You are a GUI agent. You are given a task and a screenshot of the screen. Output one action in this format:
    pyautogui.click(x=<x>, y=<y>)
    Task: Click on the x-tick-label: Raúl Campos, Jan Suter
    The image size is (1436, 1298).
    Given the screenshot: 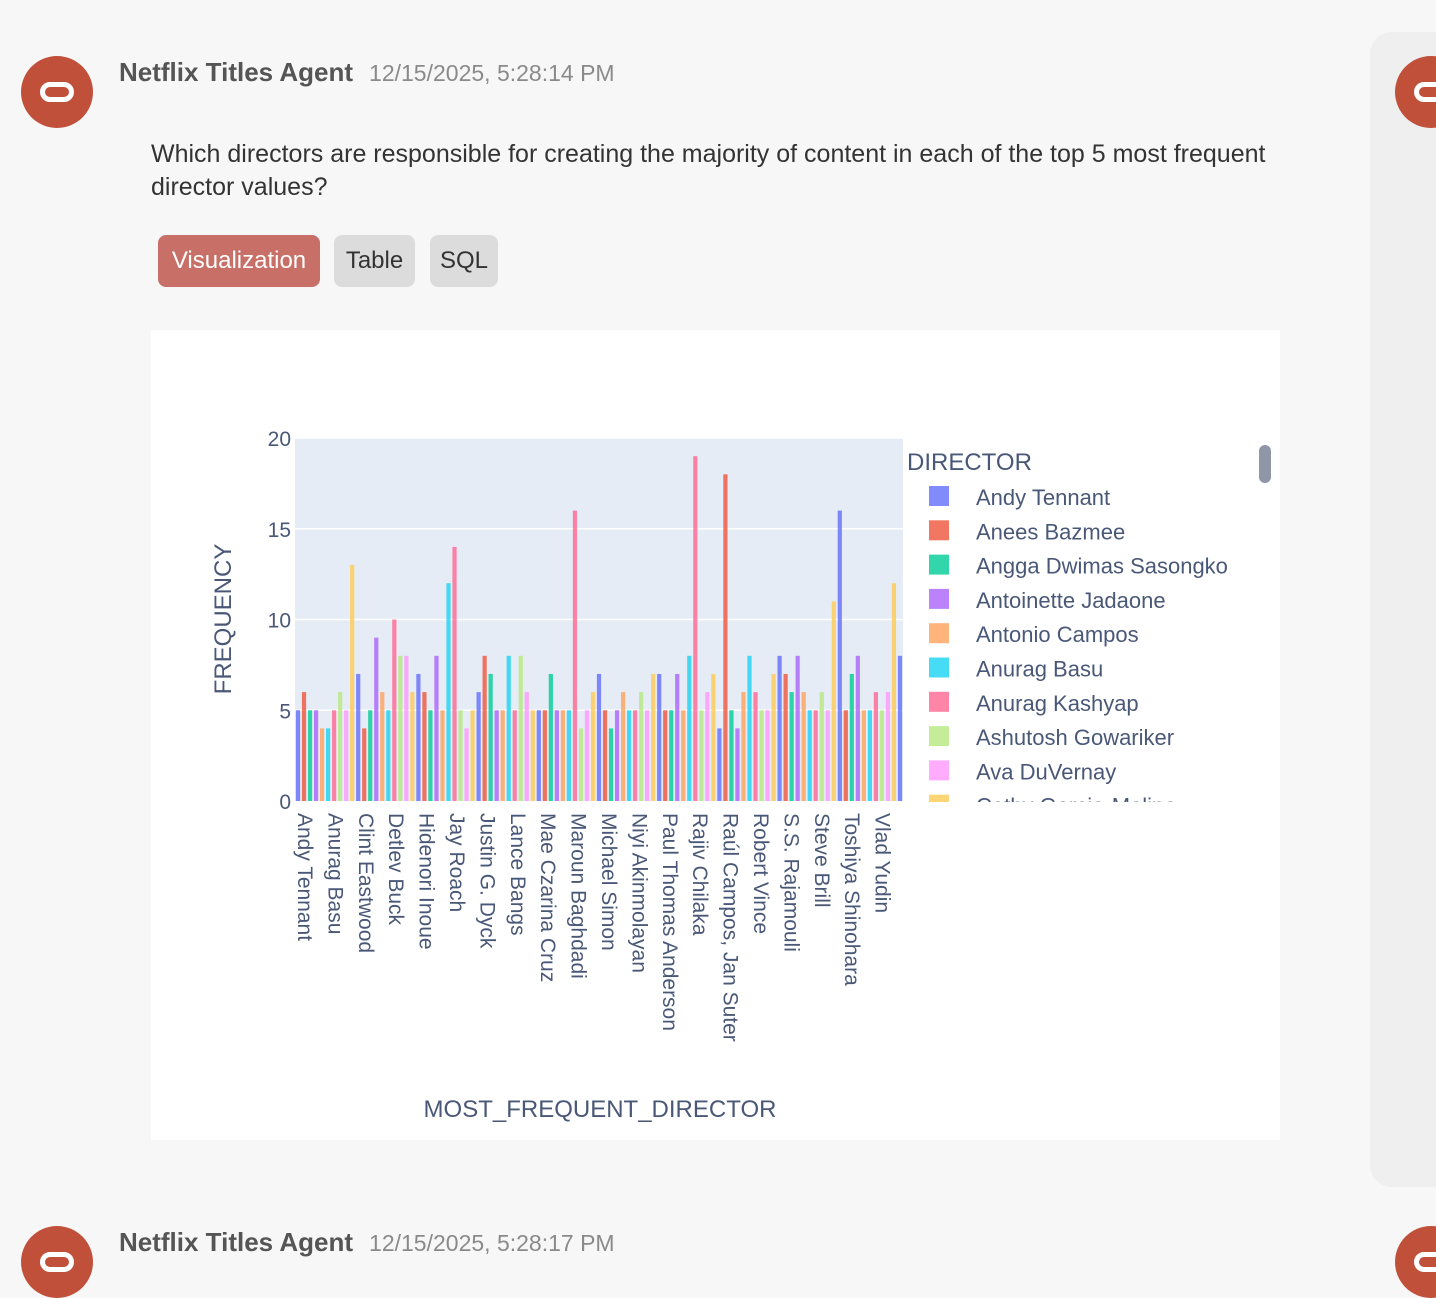 What is the action you would take?
    pyautogui.click(x=730, y=927)
    